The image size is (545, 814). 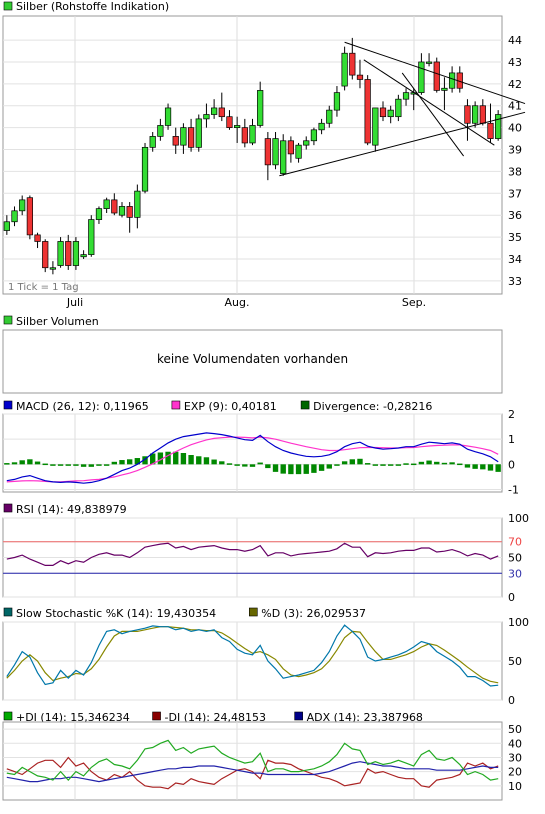 I want to click on dmi-ytick-2: 30, so click(x=515, y=757).